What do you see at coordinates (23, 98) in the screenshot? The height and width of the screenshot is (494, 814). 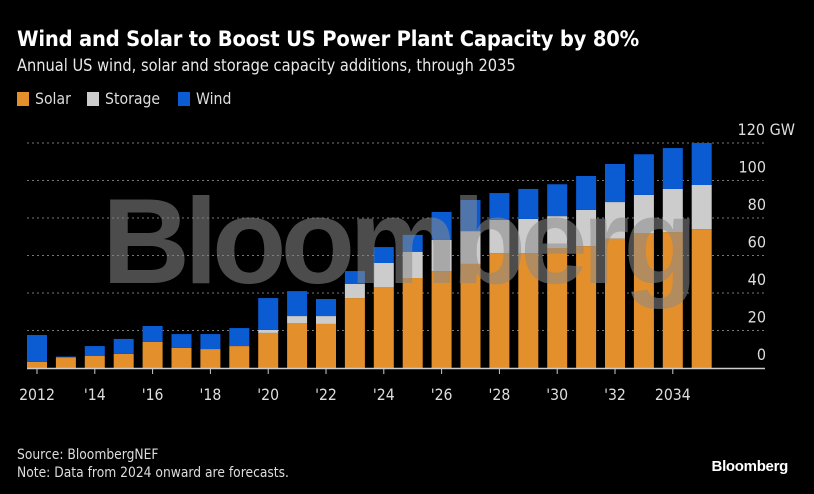 I see `legend-swatch-solar` at bounding box center [23, 98].